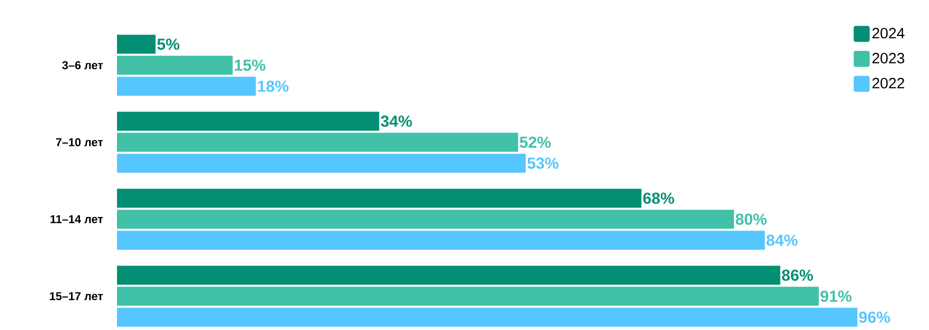  Describe the element at coordinates (888, 58) in the screenshot. I see `legend-label: 2023` at that location.